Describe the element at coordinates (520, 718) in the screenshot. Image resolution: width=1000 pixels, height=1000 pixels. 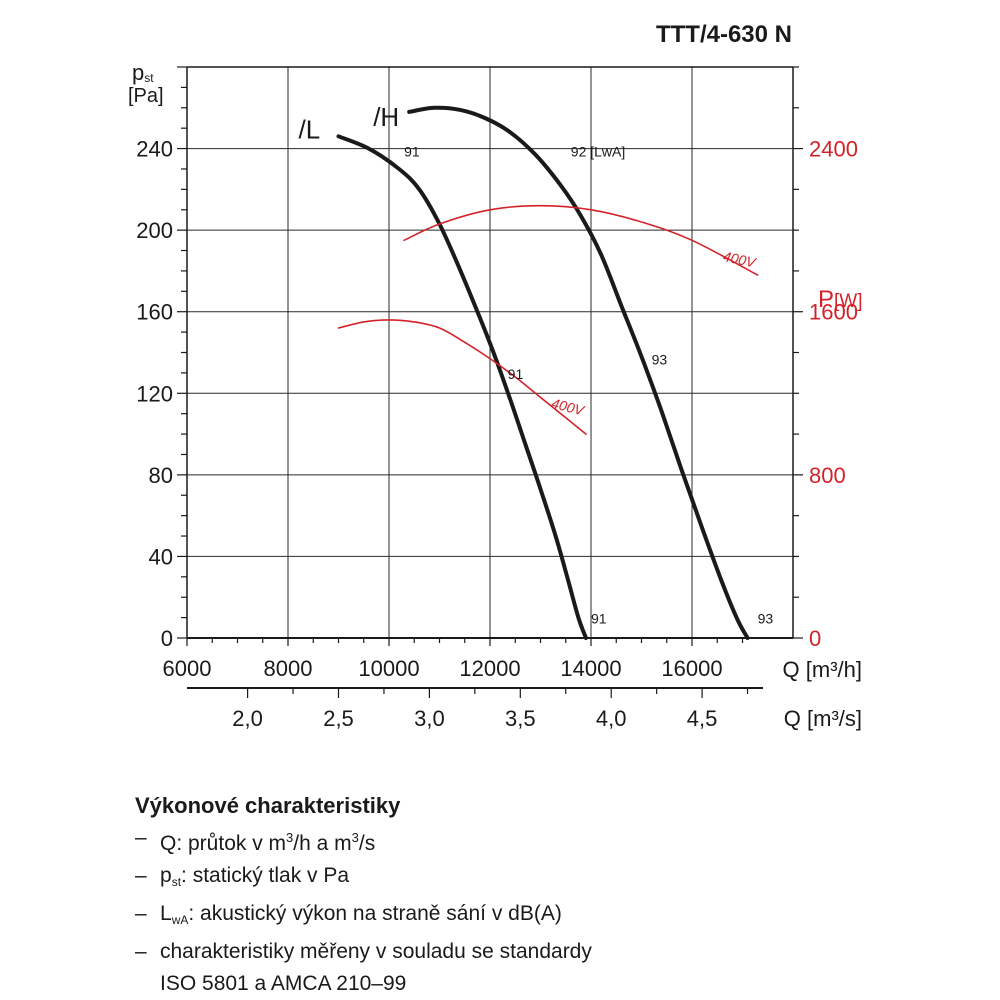
I see `x2-tick-label: 3,5` at that location.